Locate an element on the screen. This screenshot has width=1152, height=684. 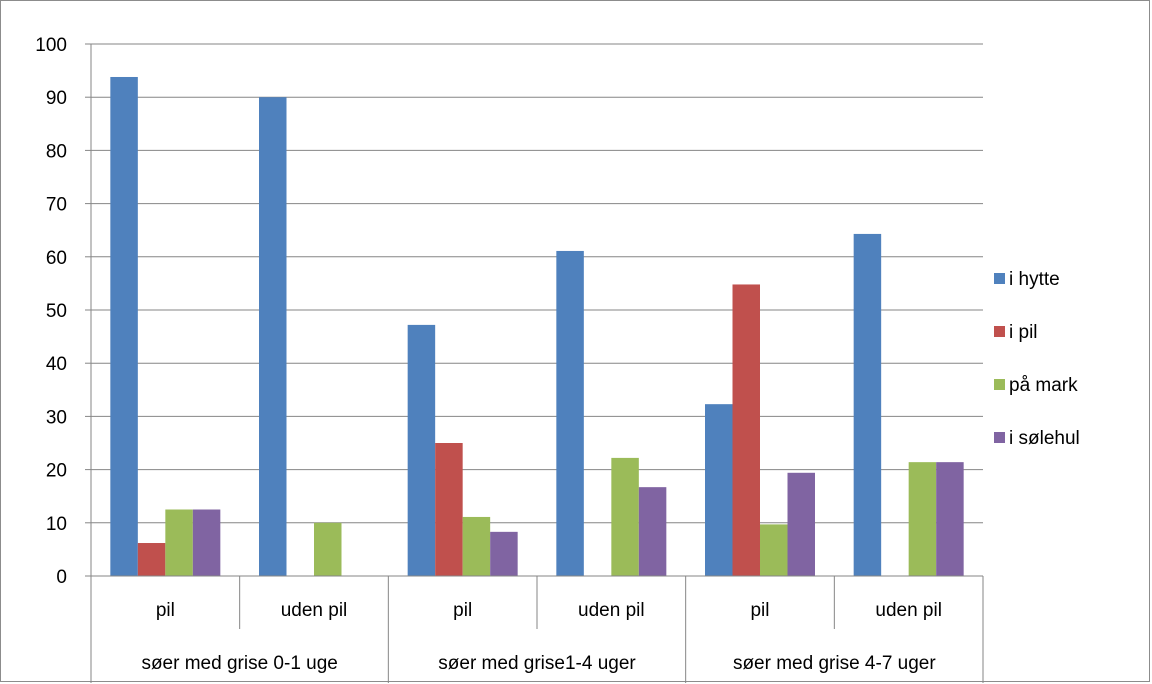
y-tick-label: 0 is located at coordinates (61, 577).